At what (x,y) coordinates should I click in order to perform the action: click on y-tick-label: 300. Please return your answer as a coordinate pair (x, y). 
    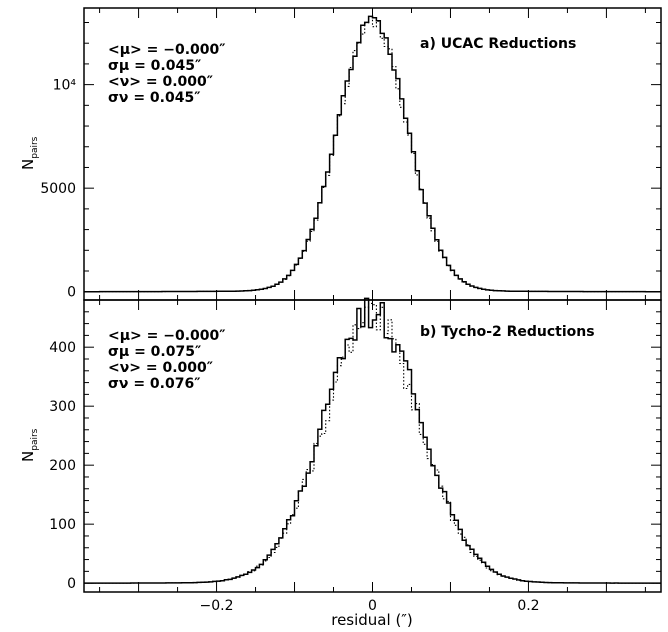
    Looking at the image, I should click on (62, 407).